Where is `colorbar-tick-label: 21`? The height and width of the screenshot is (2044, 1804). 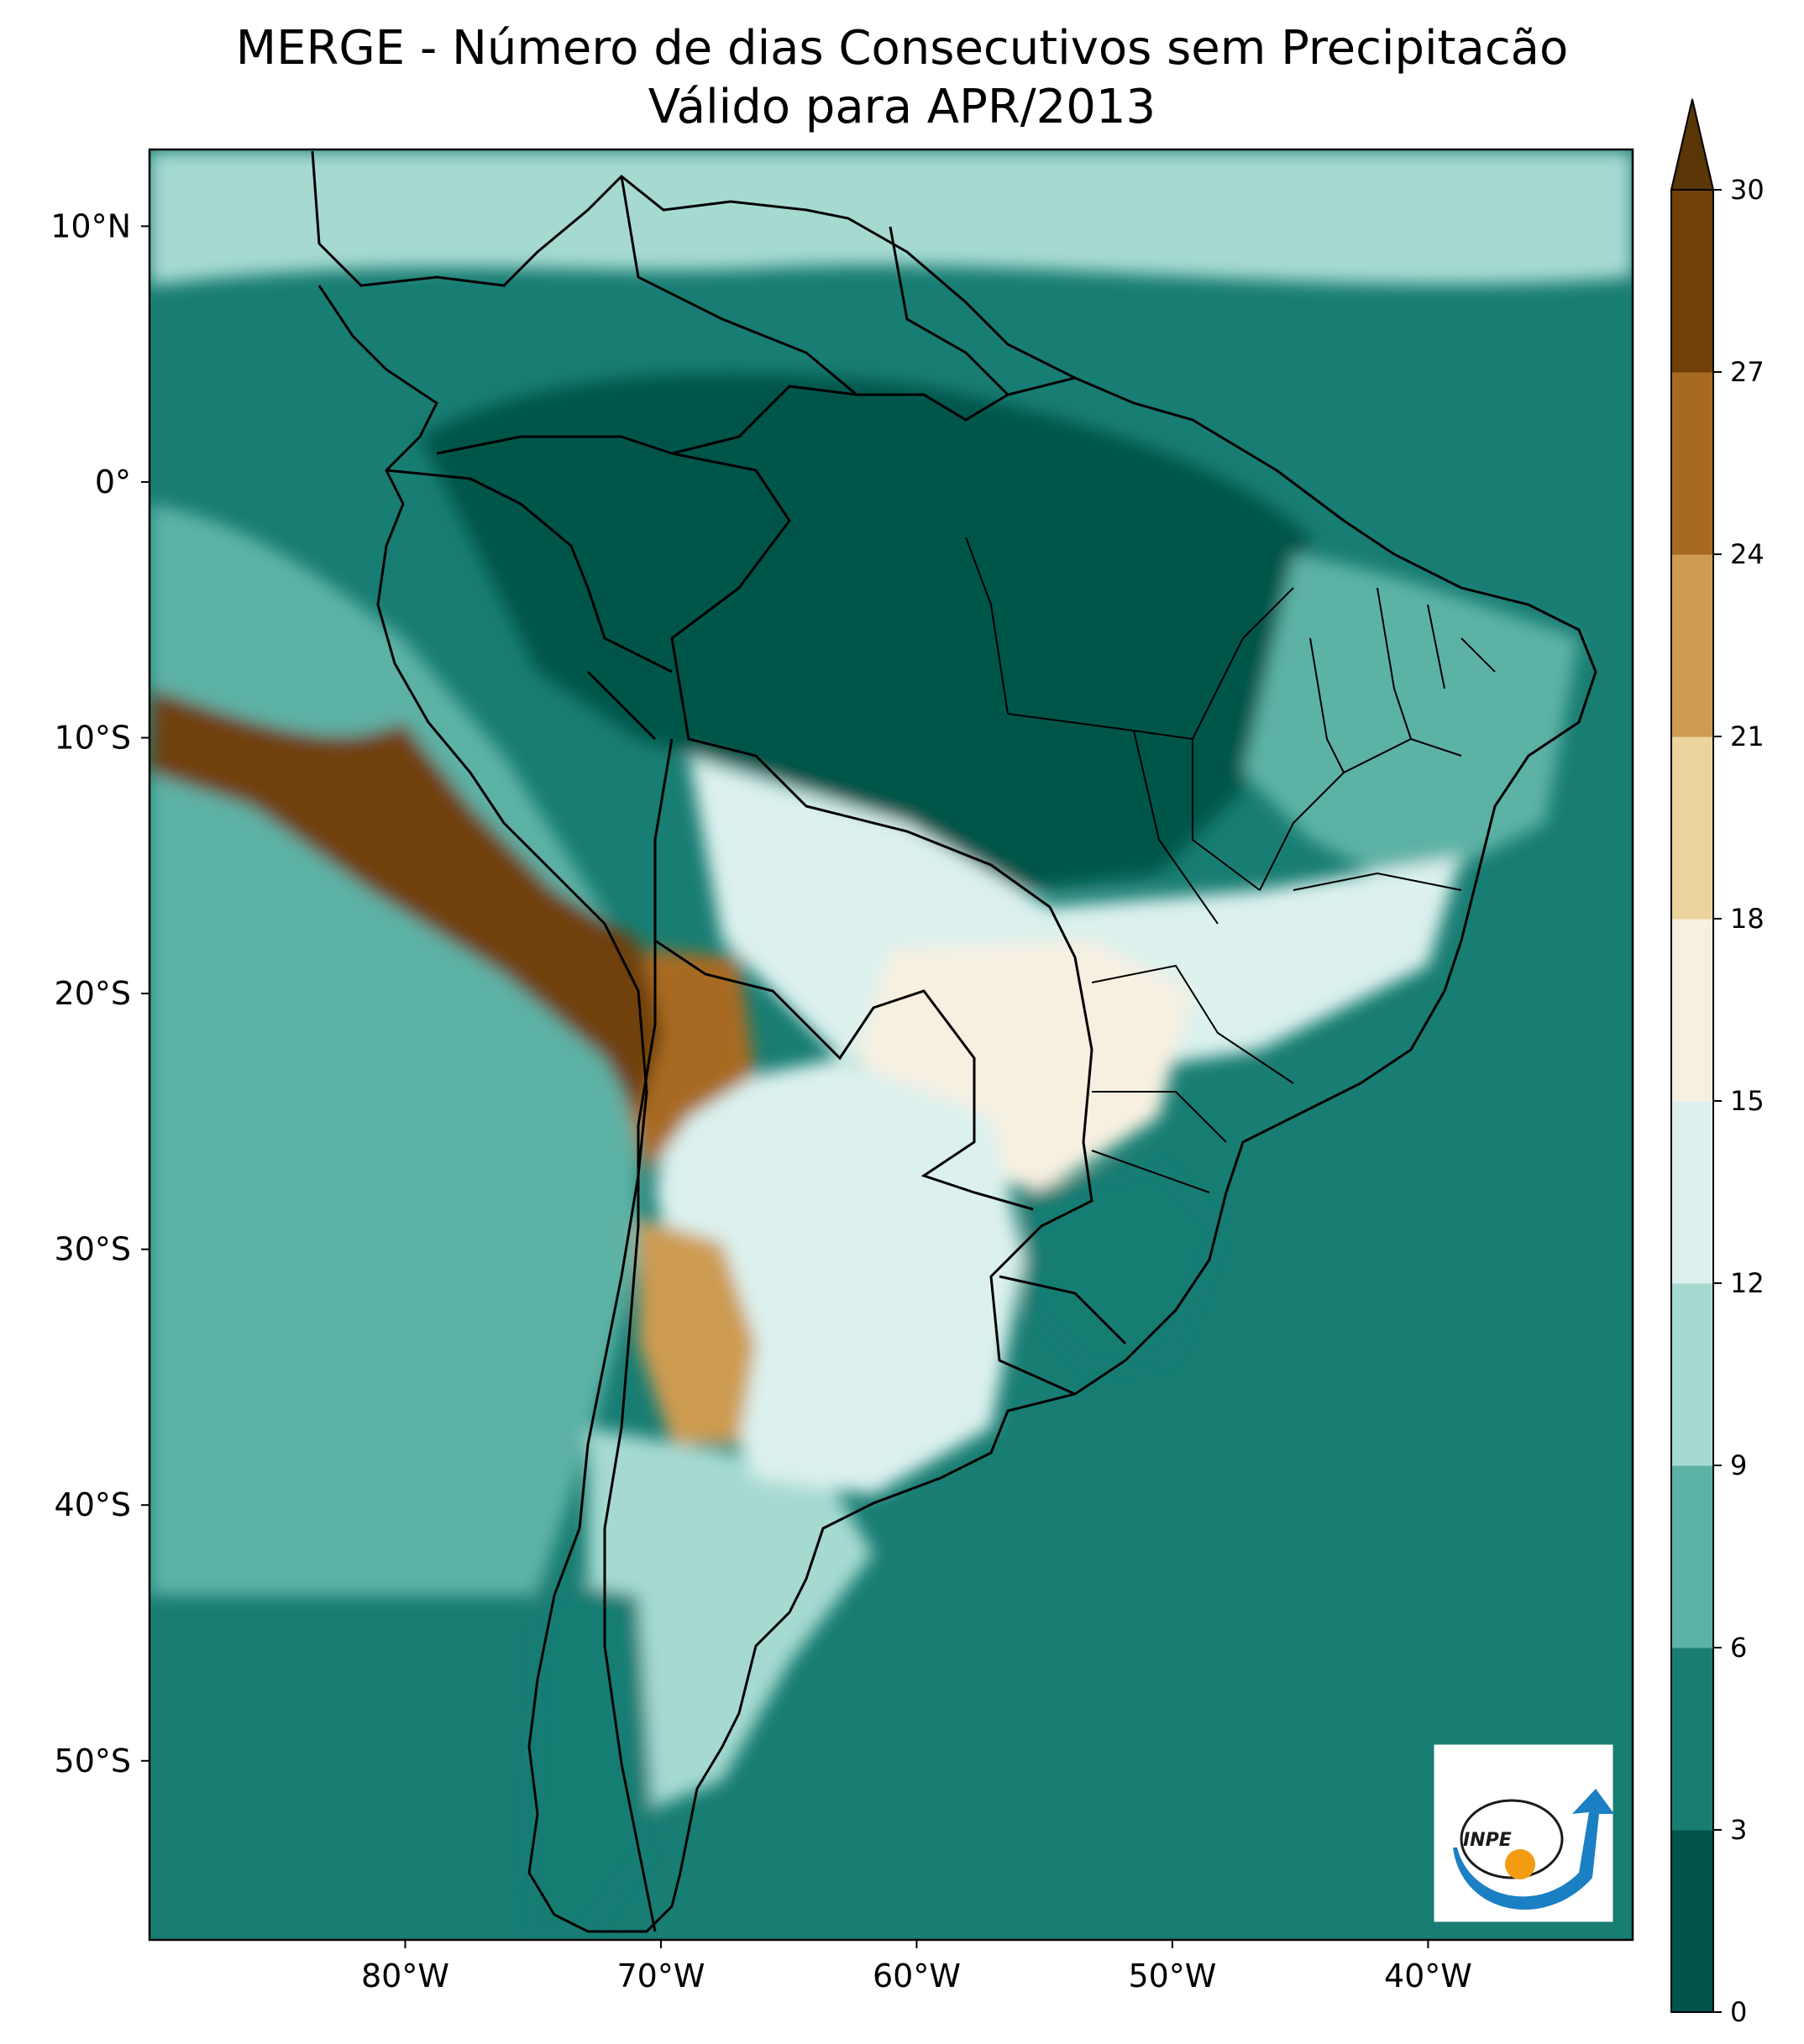
colorbar-tick-label: 21 is located at coordinates (1747, 736).